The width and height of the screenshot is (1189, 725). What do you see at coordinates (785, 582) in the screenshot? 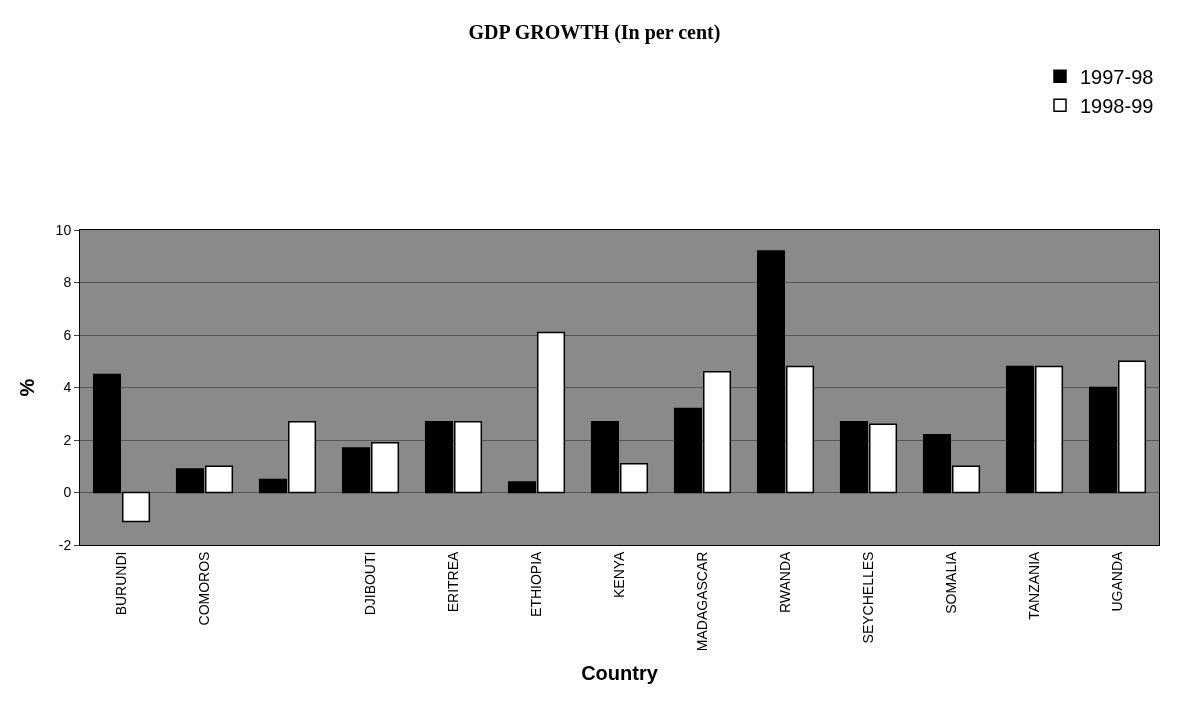
I see `x-tick-label: RWANDA` at bounding box center [785, 582].